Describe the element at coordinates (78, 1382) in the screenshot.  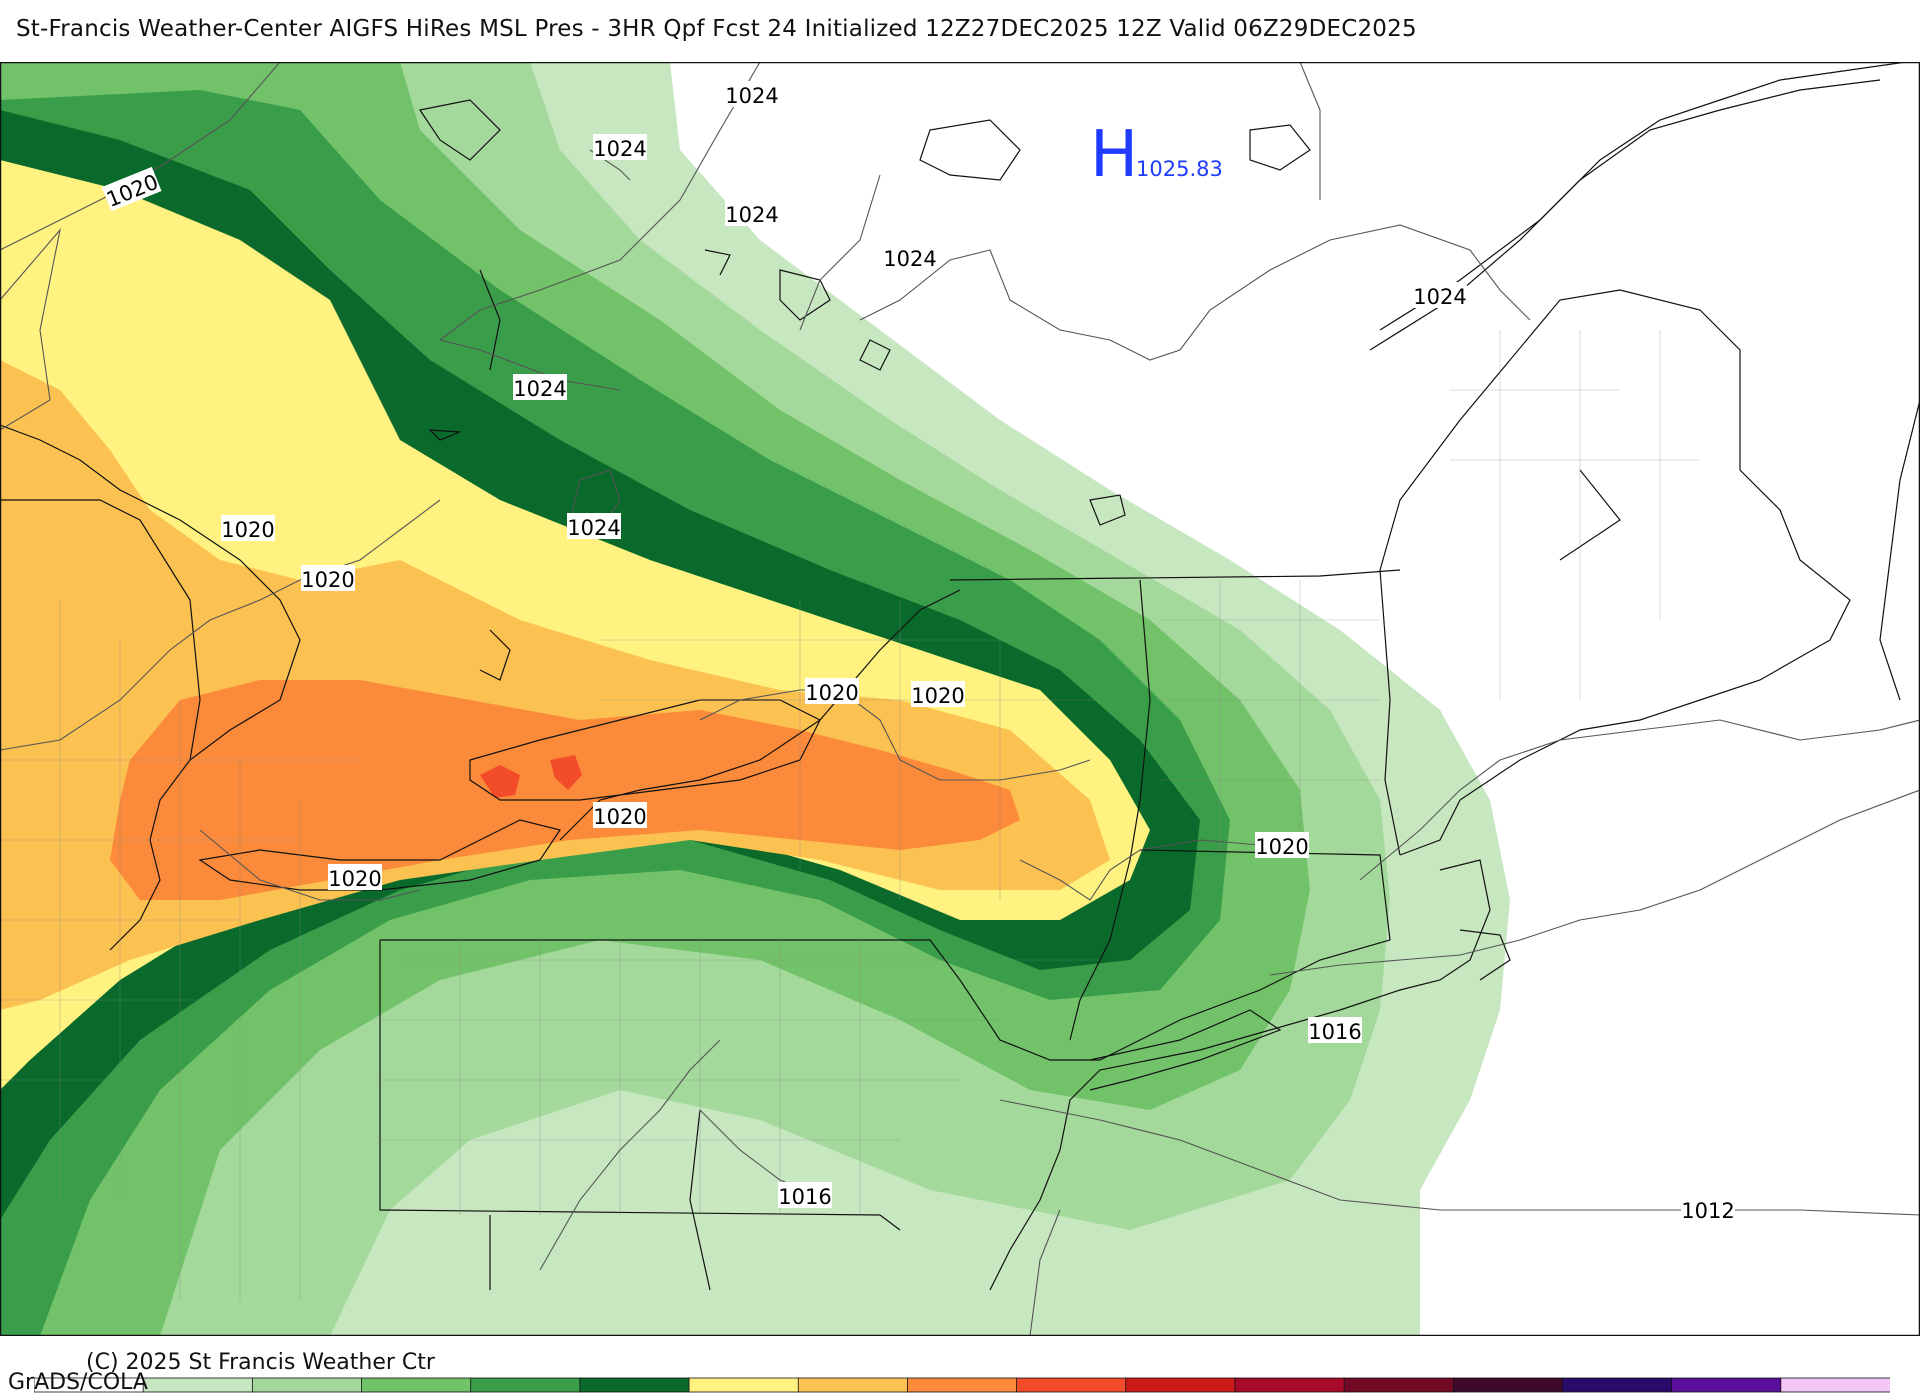
I see `grads-credit: GrADS/COLA` at that location.